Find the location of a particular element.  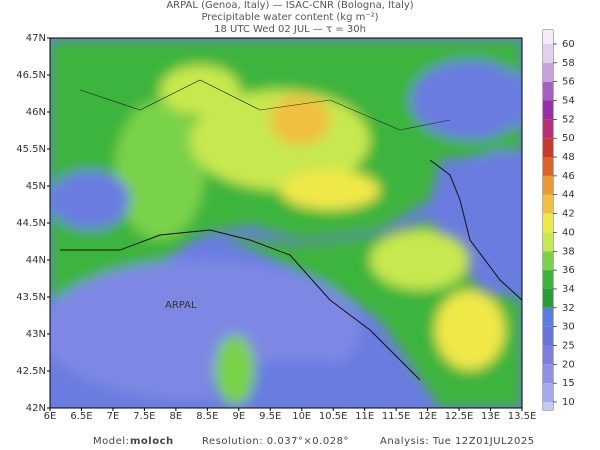

x-tick-label: 11E is located at coordinates (364, 416).